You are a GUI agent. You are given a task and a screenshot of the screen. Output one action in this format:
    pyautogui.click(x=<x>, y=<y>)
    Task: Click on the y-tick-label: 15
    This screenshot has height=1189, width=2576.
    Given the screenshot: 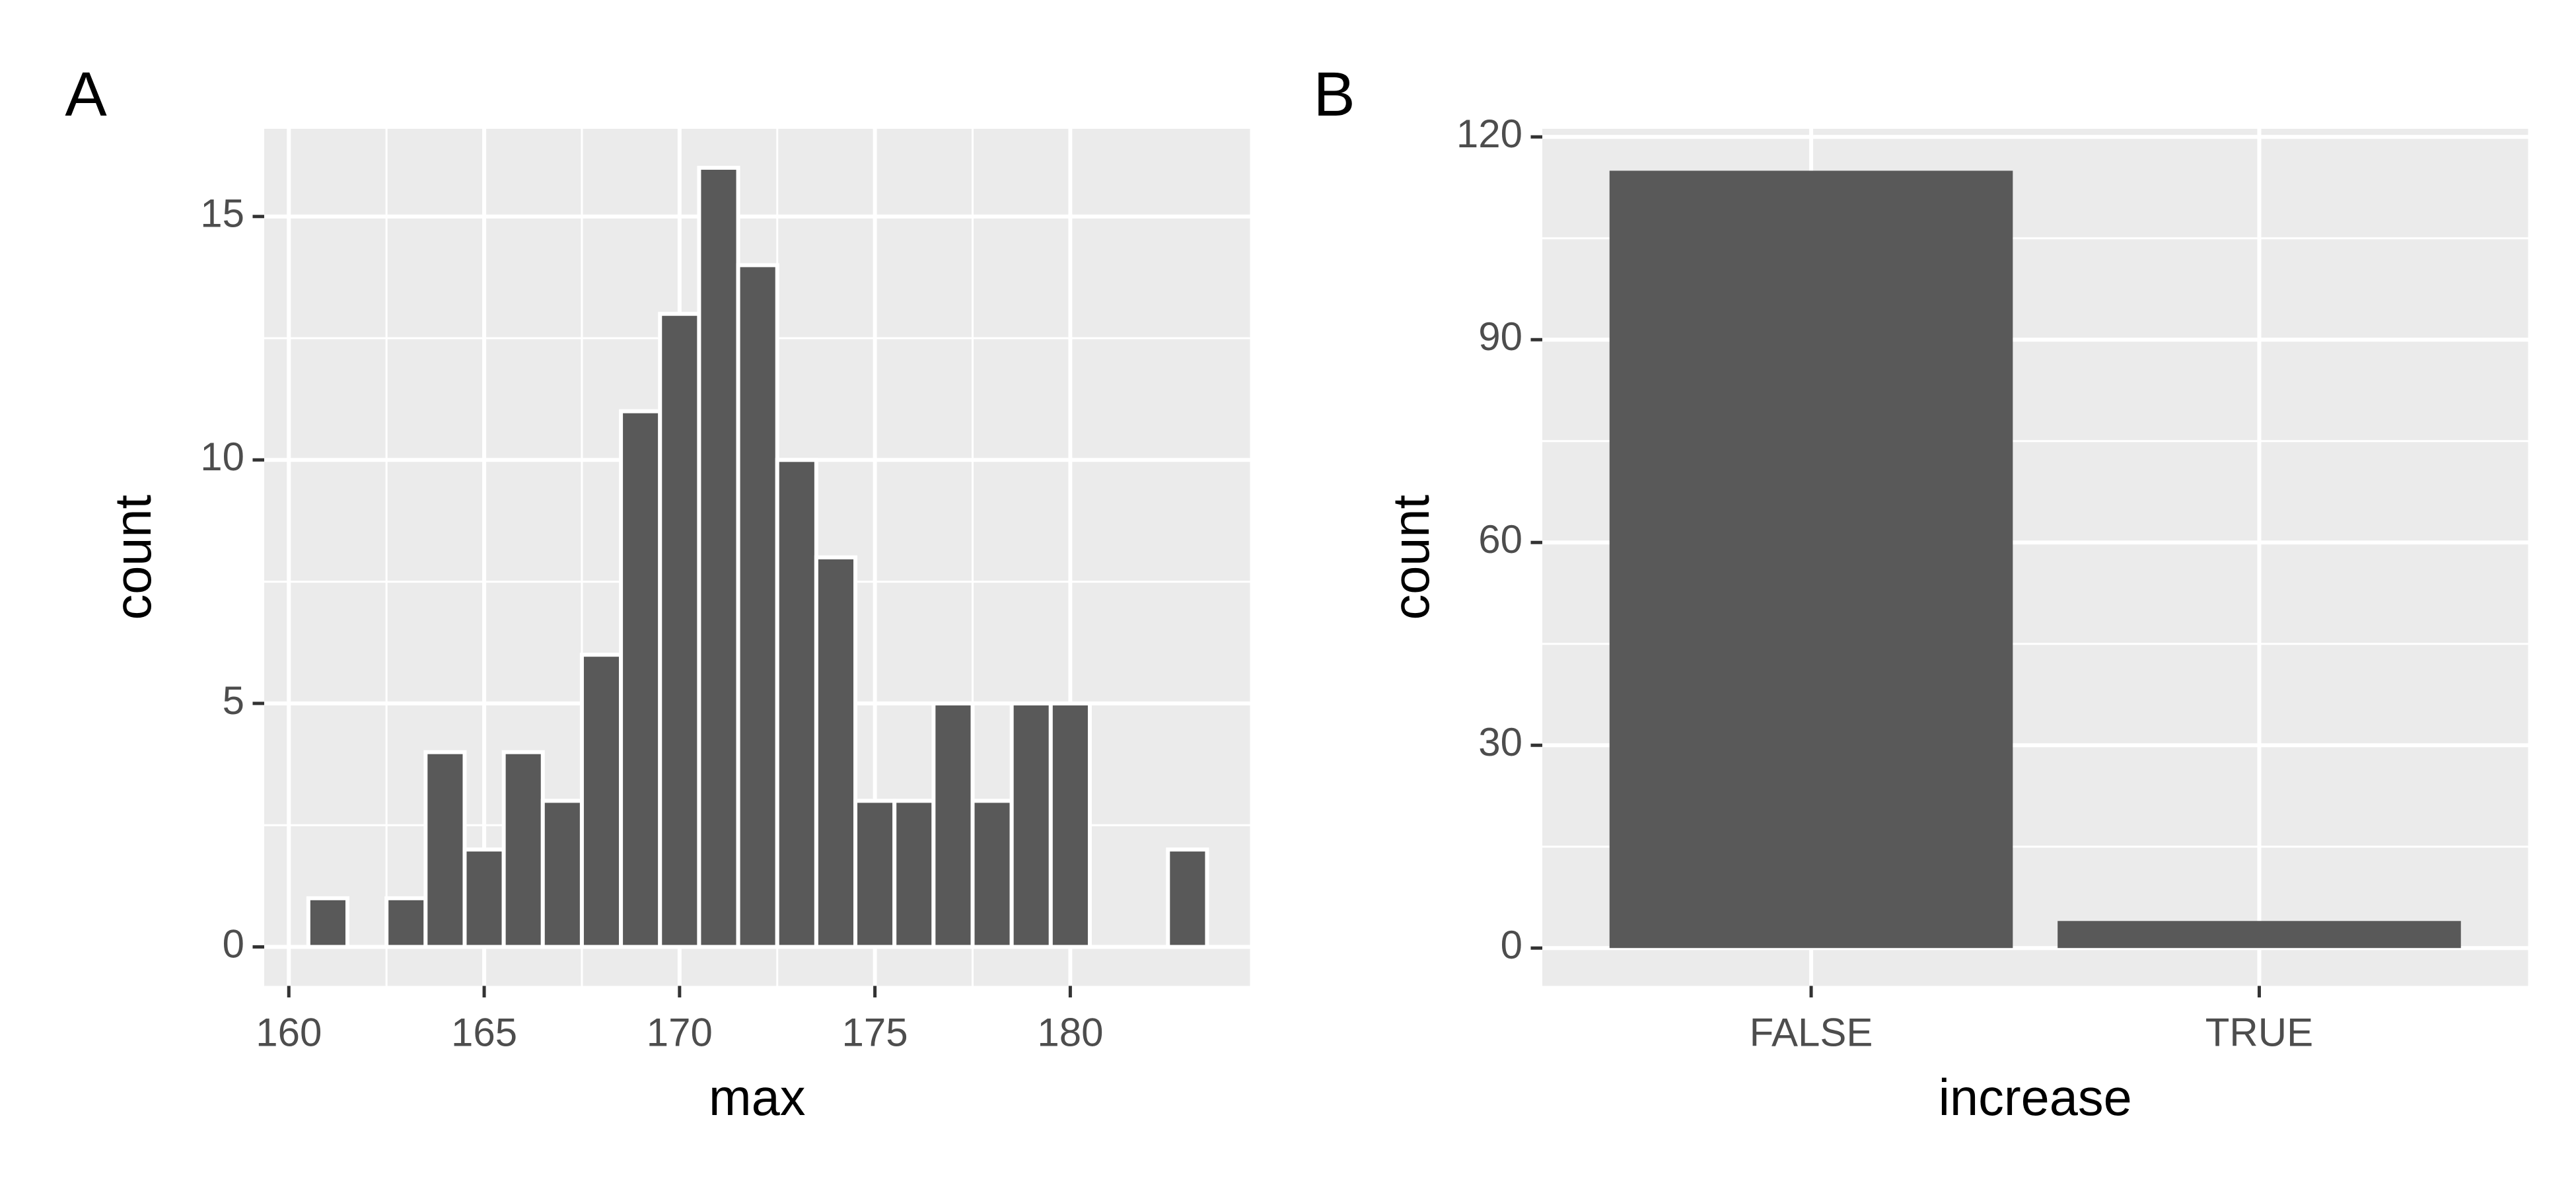 What is the action you would take?
    pyautogui.click(x=222, y=214)
    